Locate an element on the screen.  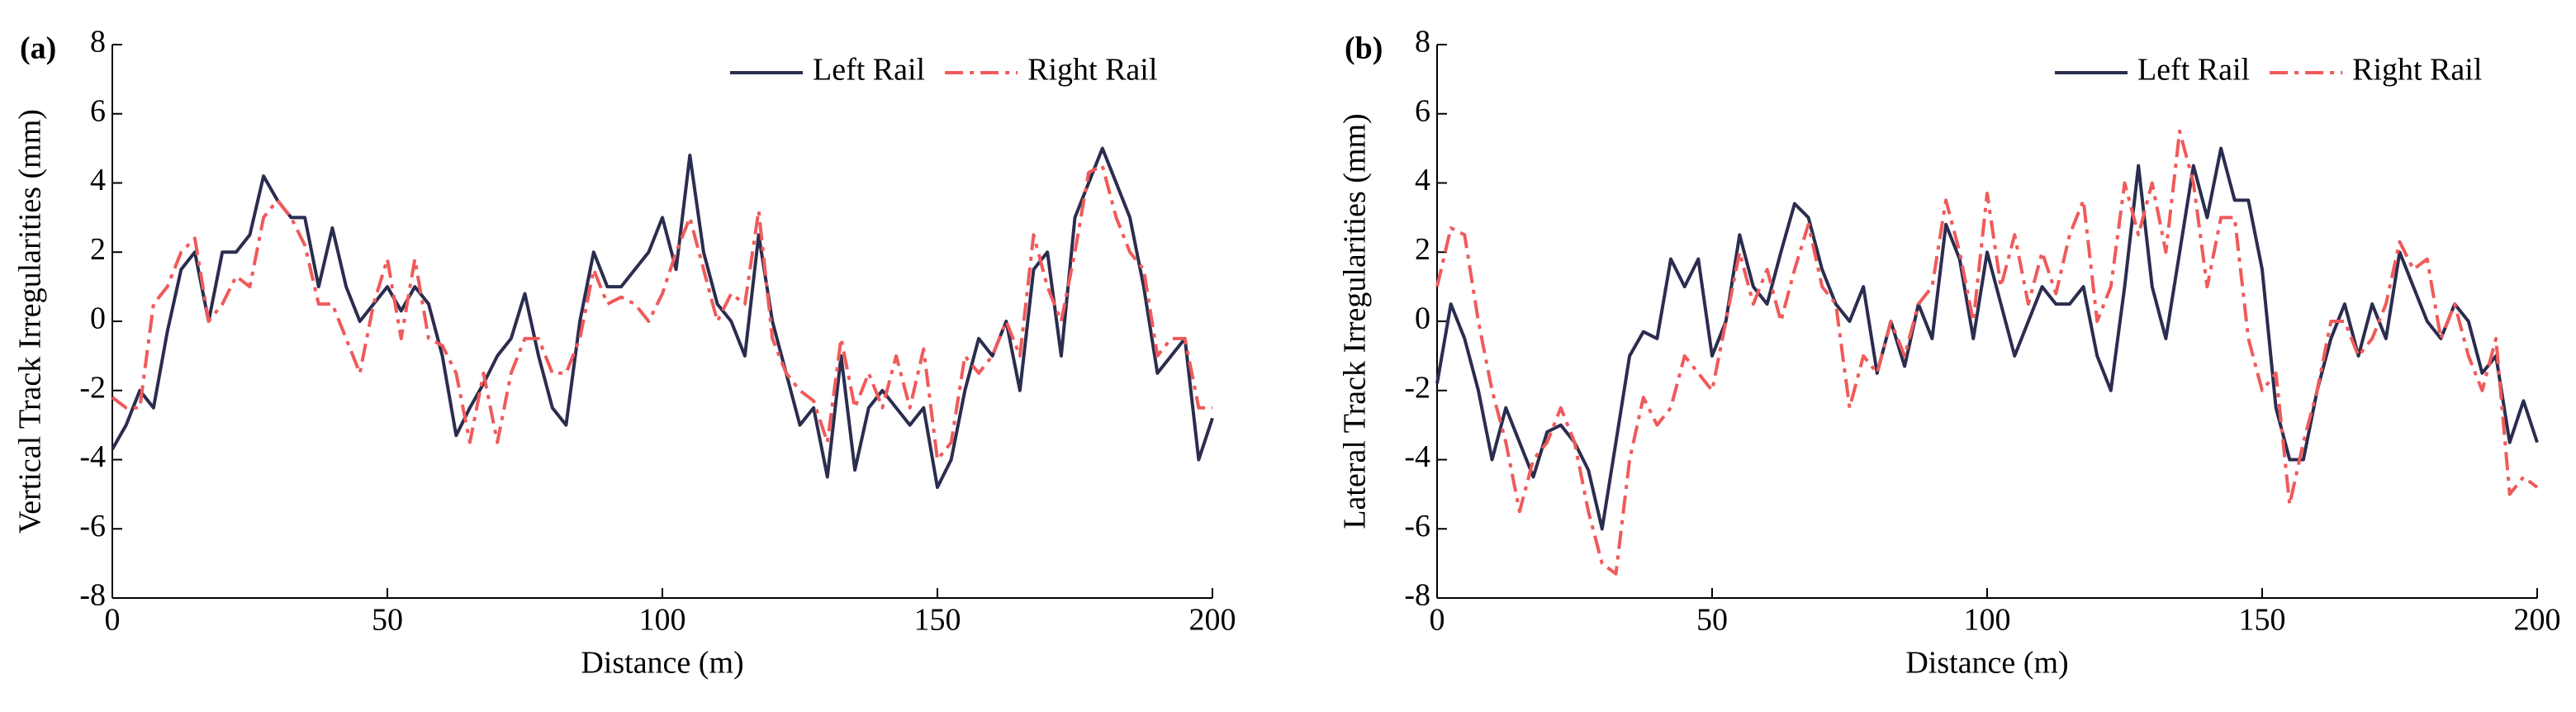
y-axis-label: Vertical Track Irregularities (mm) is located at coordinates (31, 321).